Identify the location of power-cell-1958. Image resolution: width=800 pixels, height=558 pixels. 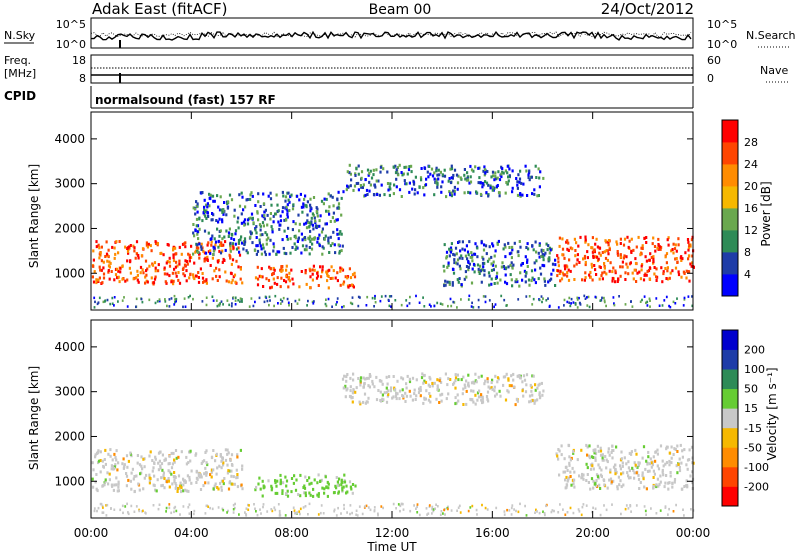
(683, 305).